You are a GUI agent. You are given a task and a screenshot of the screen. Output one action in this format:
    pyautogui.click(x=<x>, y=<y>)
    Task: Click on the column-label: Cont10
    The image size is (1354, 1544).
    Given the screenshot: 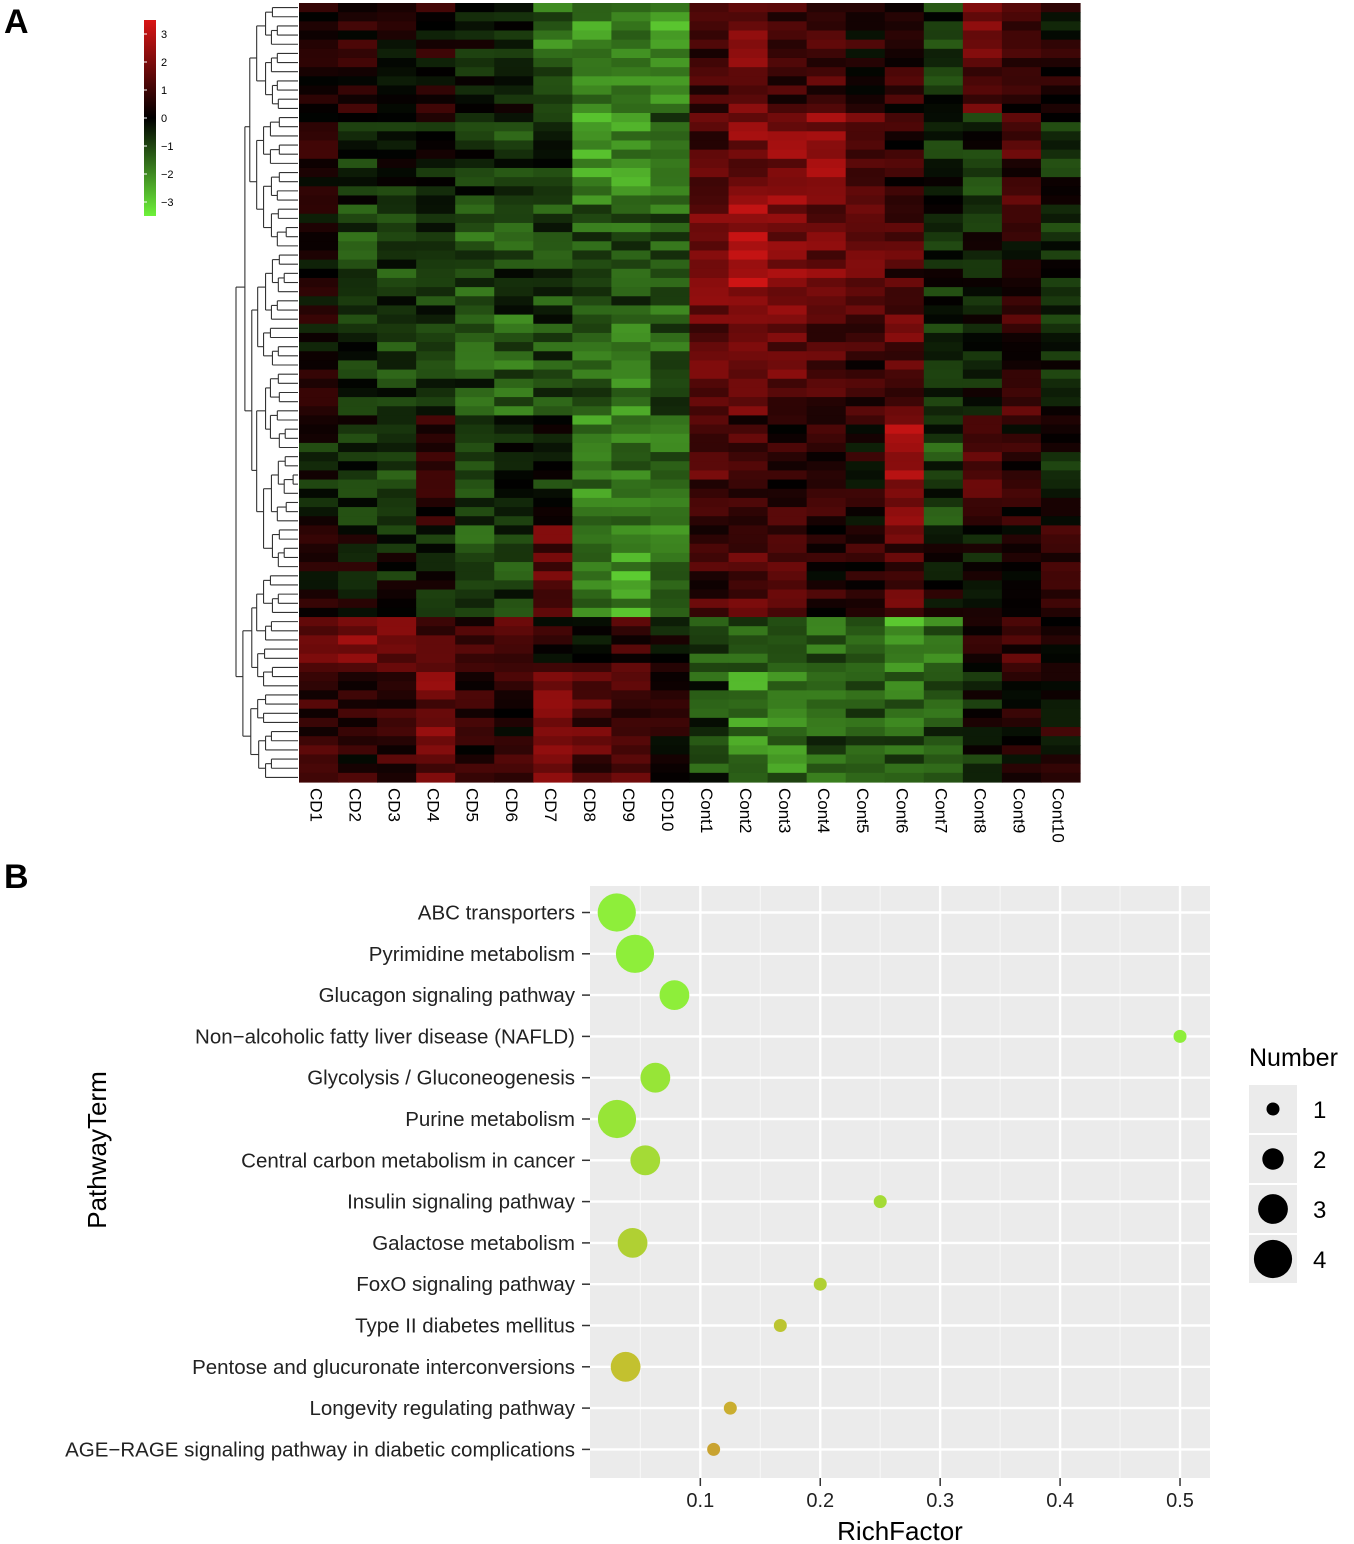 What is the action you would take?
    pyautogui.click(x=1058, y=815)
    